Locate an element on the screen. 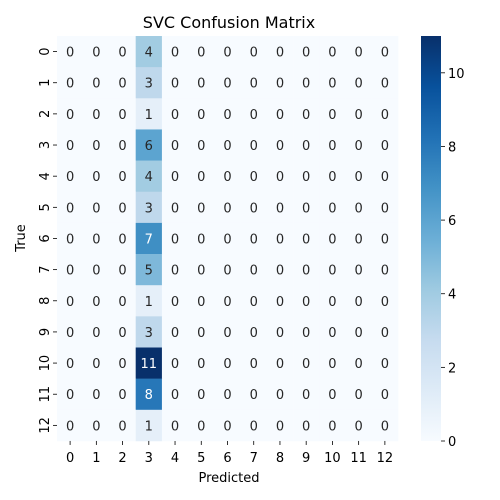  x-tick-label: 12 is located at coordinates (385, 458).